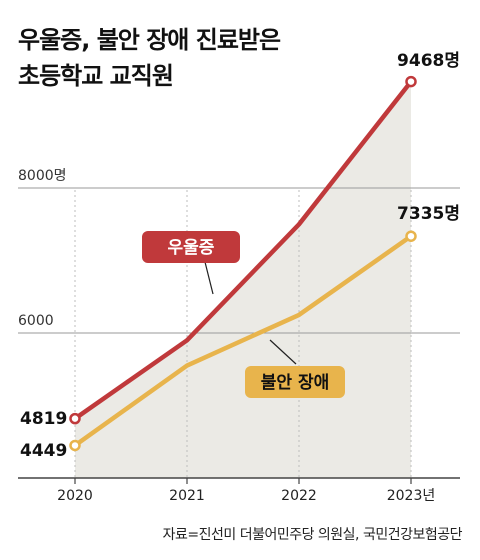  I want to click on x-tick-label: 2022, so click(299, 496).